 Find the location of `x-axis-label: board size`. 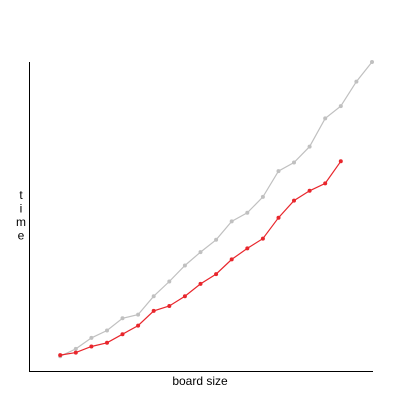

x-axis-label: board size is located at coordinates (200, 381).